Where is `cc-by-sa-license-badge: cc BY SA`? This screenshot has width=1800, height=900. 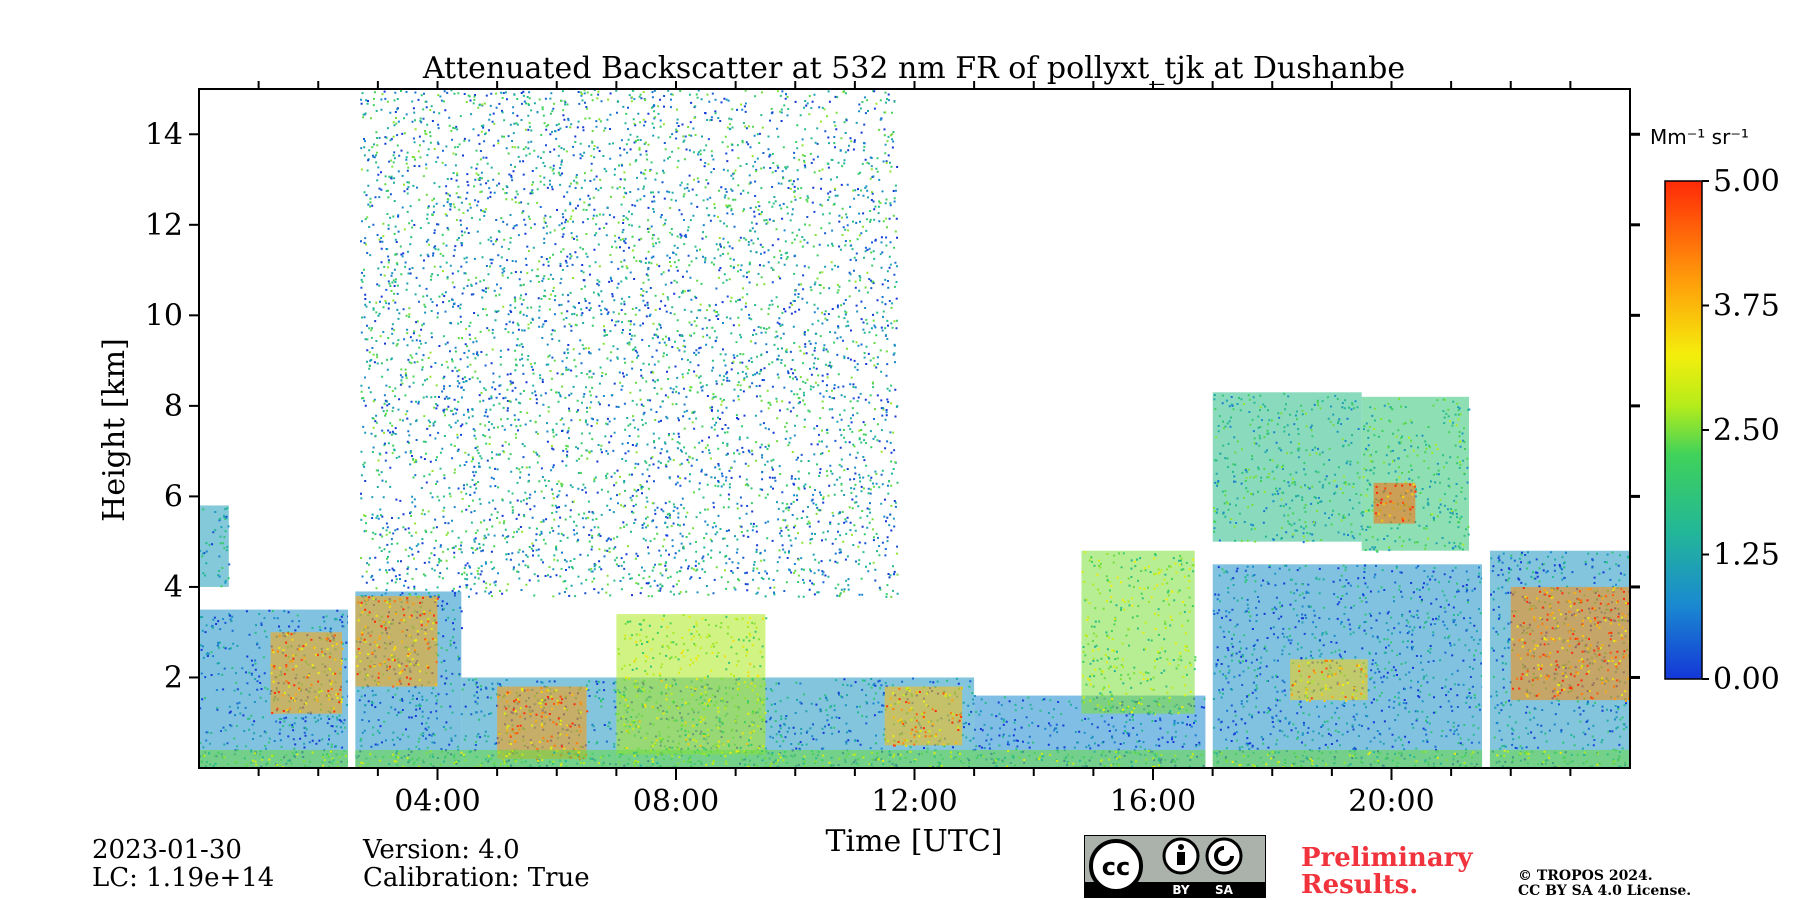 cc-by-sa-license-badge: cc BY SA is located at coordinates (1175, 866).